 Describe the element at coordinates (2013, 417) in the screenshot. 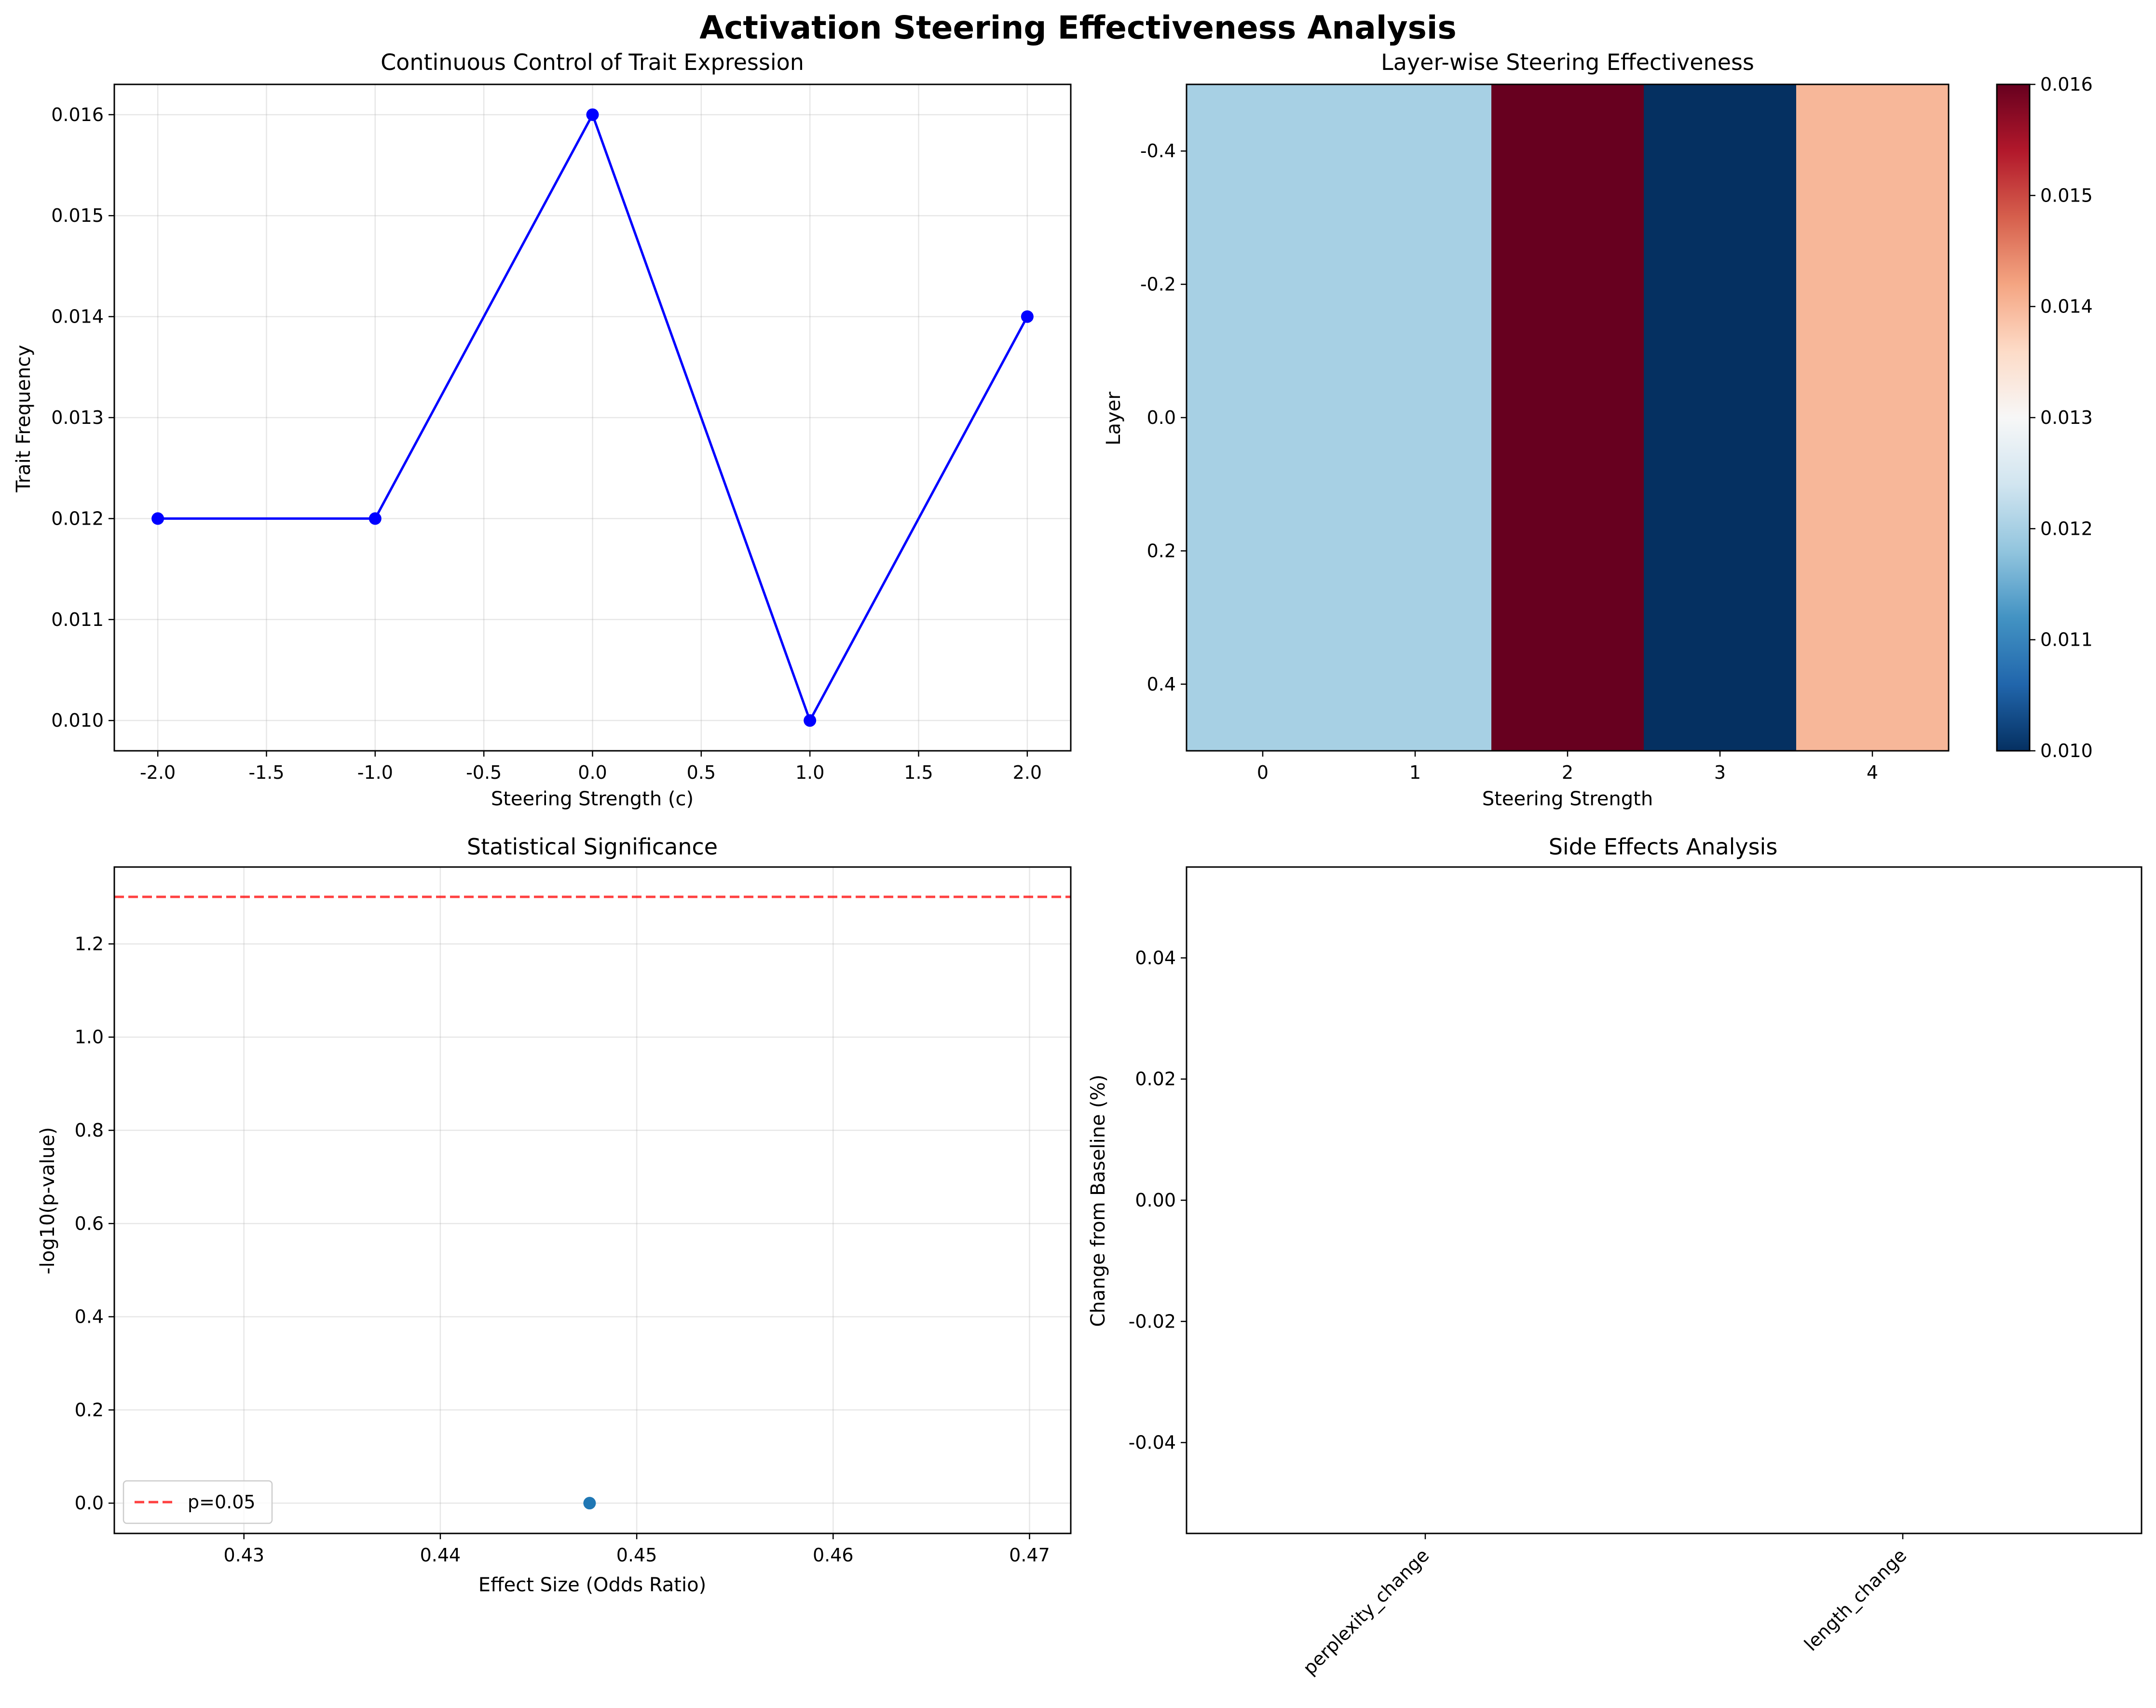

I see `colorbar` at that location.